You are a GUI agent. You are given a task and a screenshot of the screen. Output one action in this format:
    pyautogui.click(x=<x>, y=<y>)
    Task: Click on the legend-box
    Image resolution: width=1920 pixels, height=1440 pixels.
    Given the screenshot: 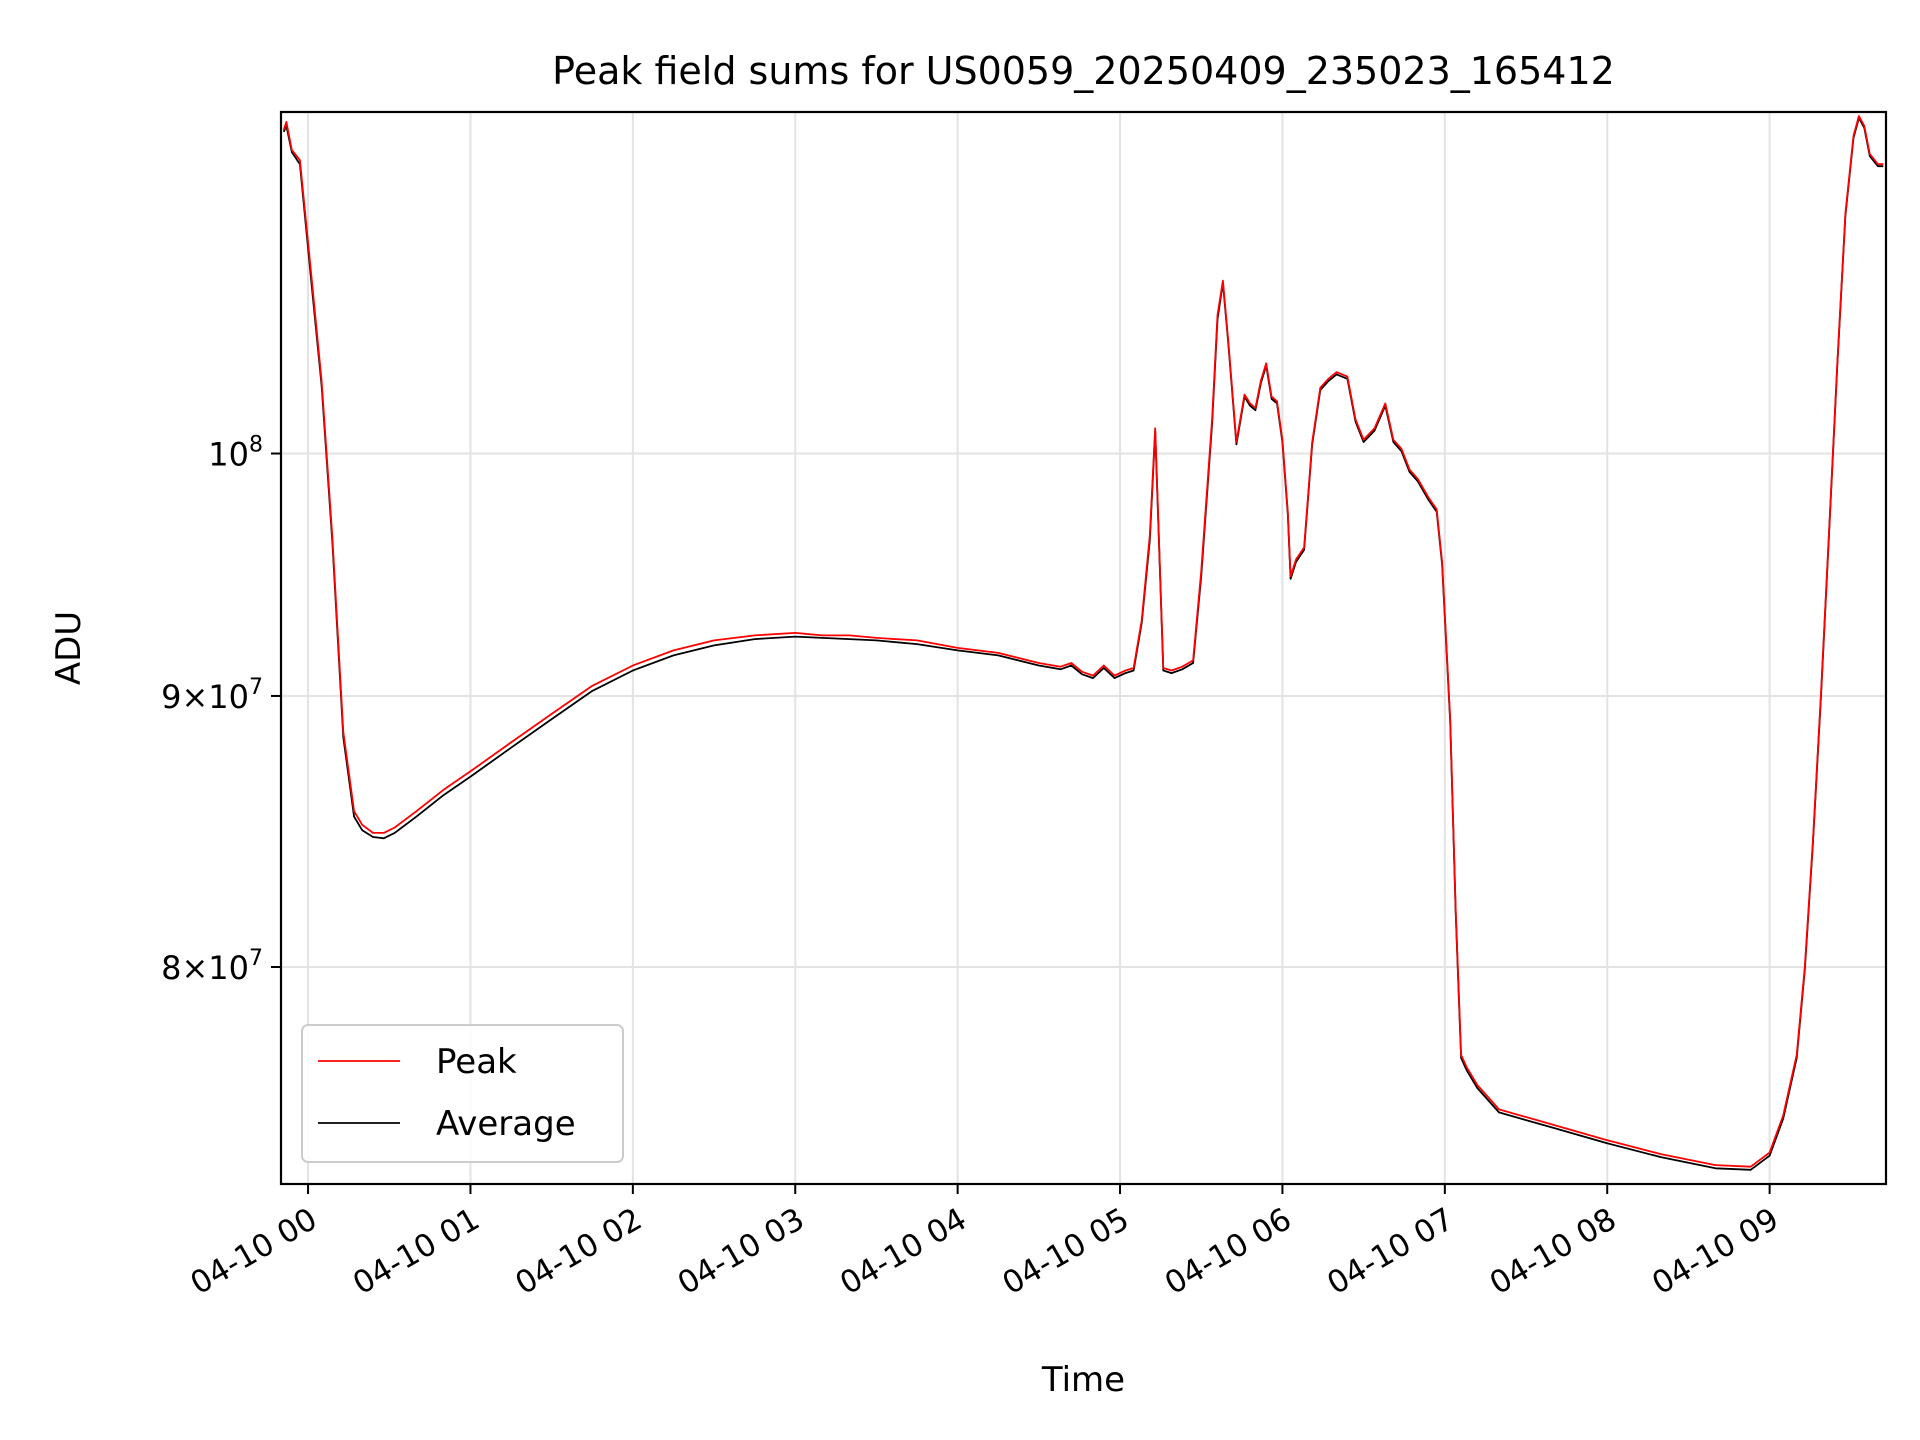 What is the action you would take?
    pyautogui.click(x=462, y=1093)
    